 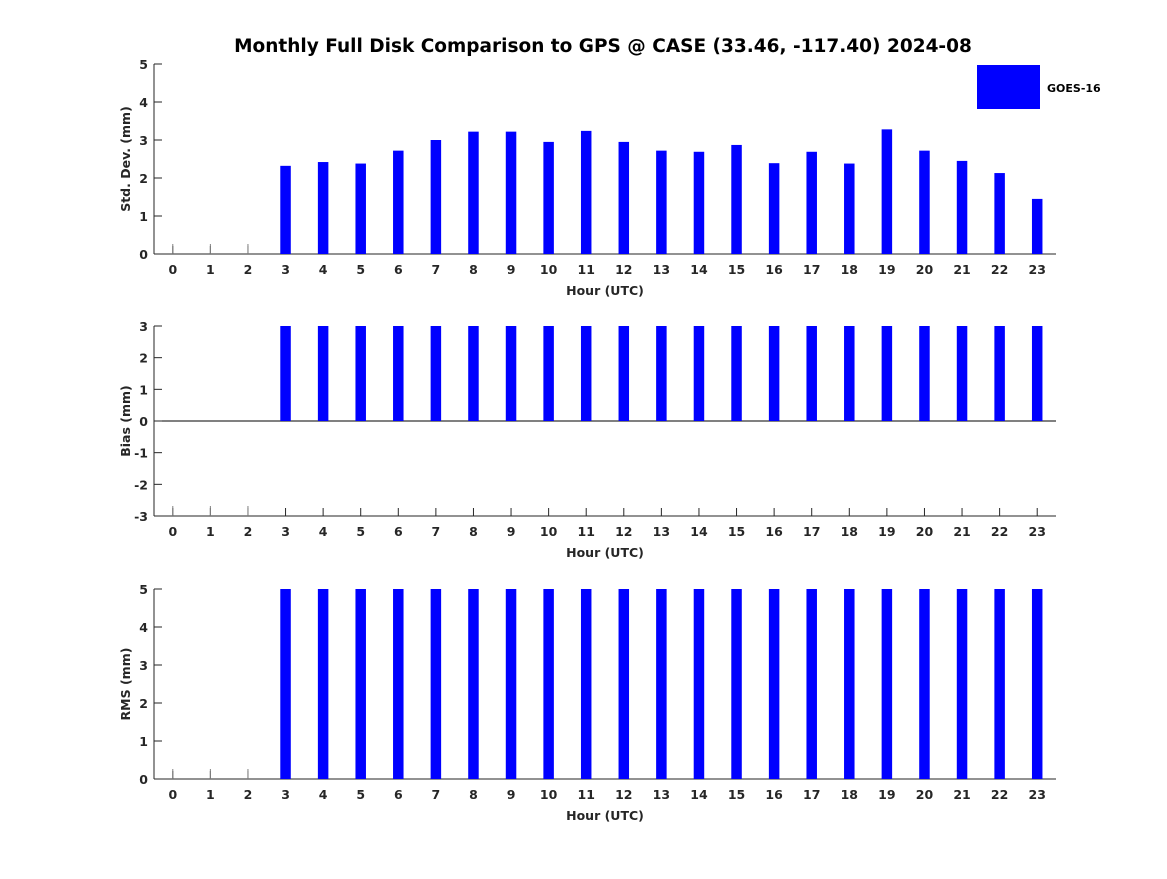 What do you see at coordinates (141, 516) in the screenshot?
I see `y-tick-label: -3` at bounding box center [141, 516].